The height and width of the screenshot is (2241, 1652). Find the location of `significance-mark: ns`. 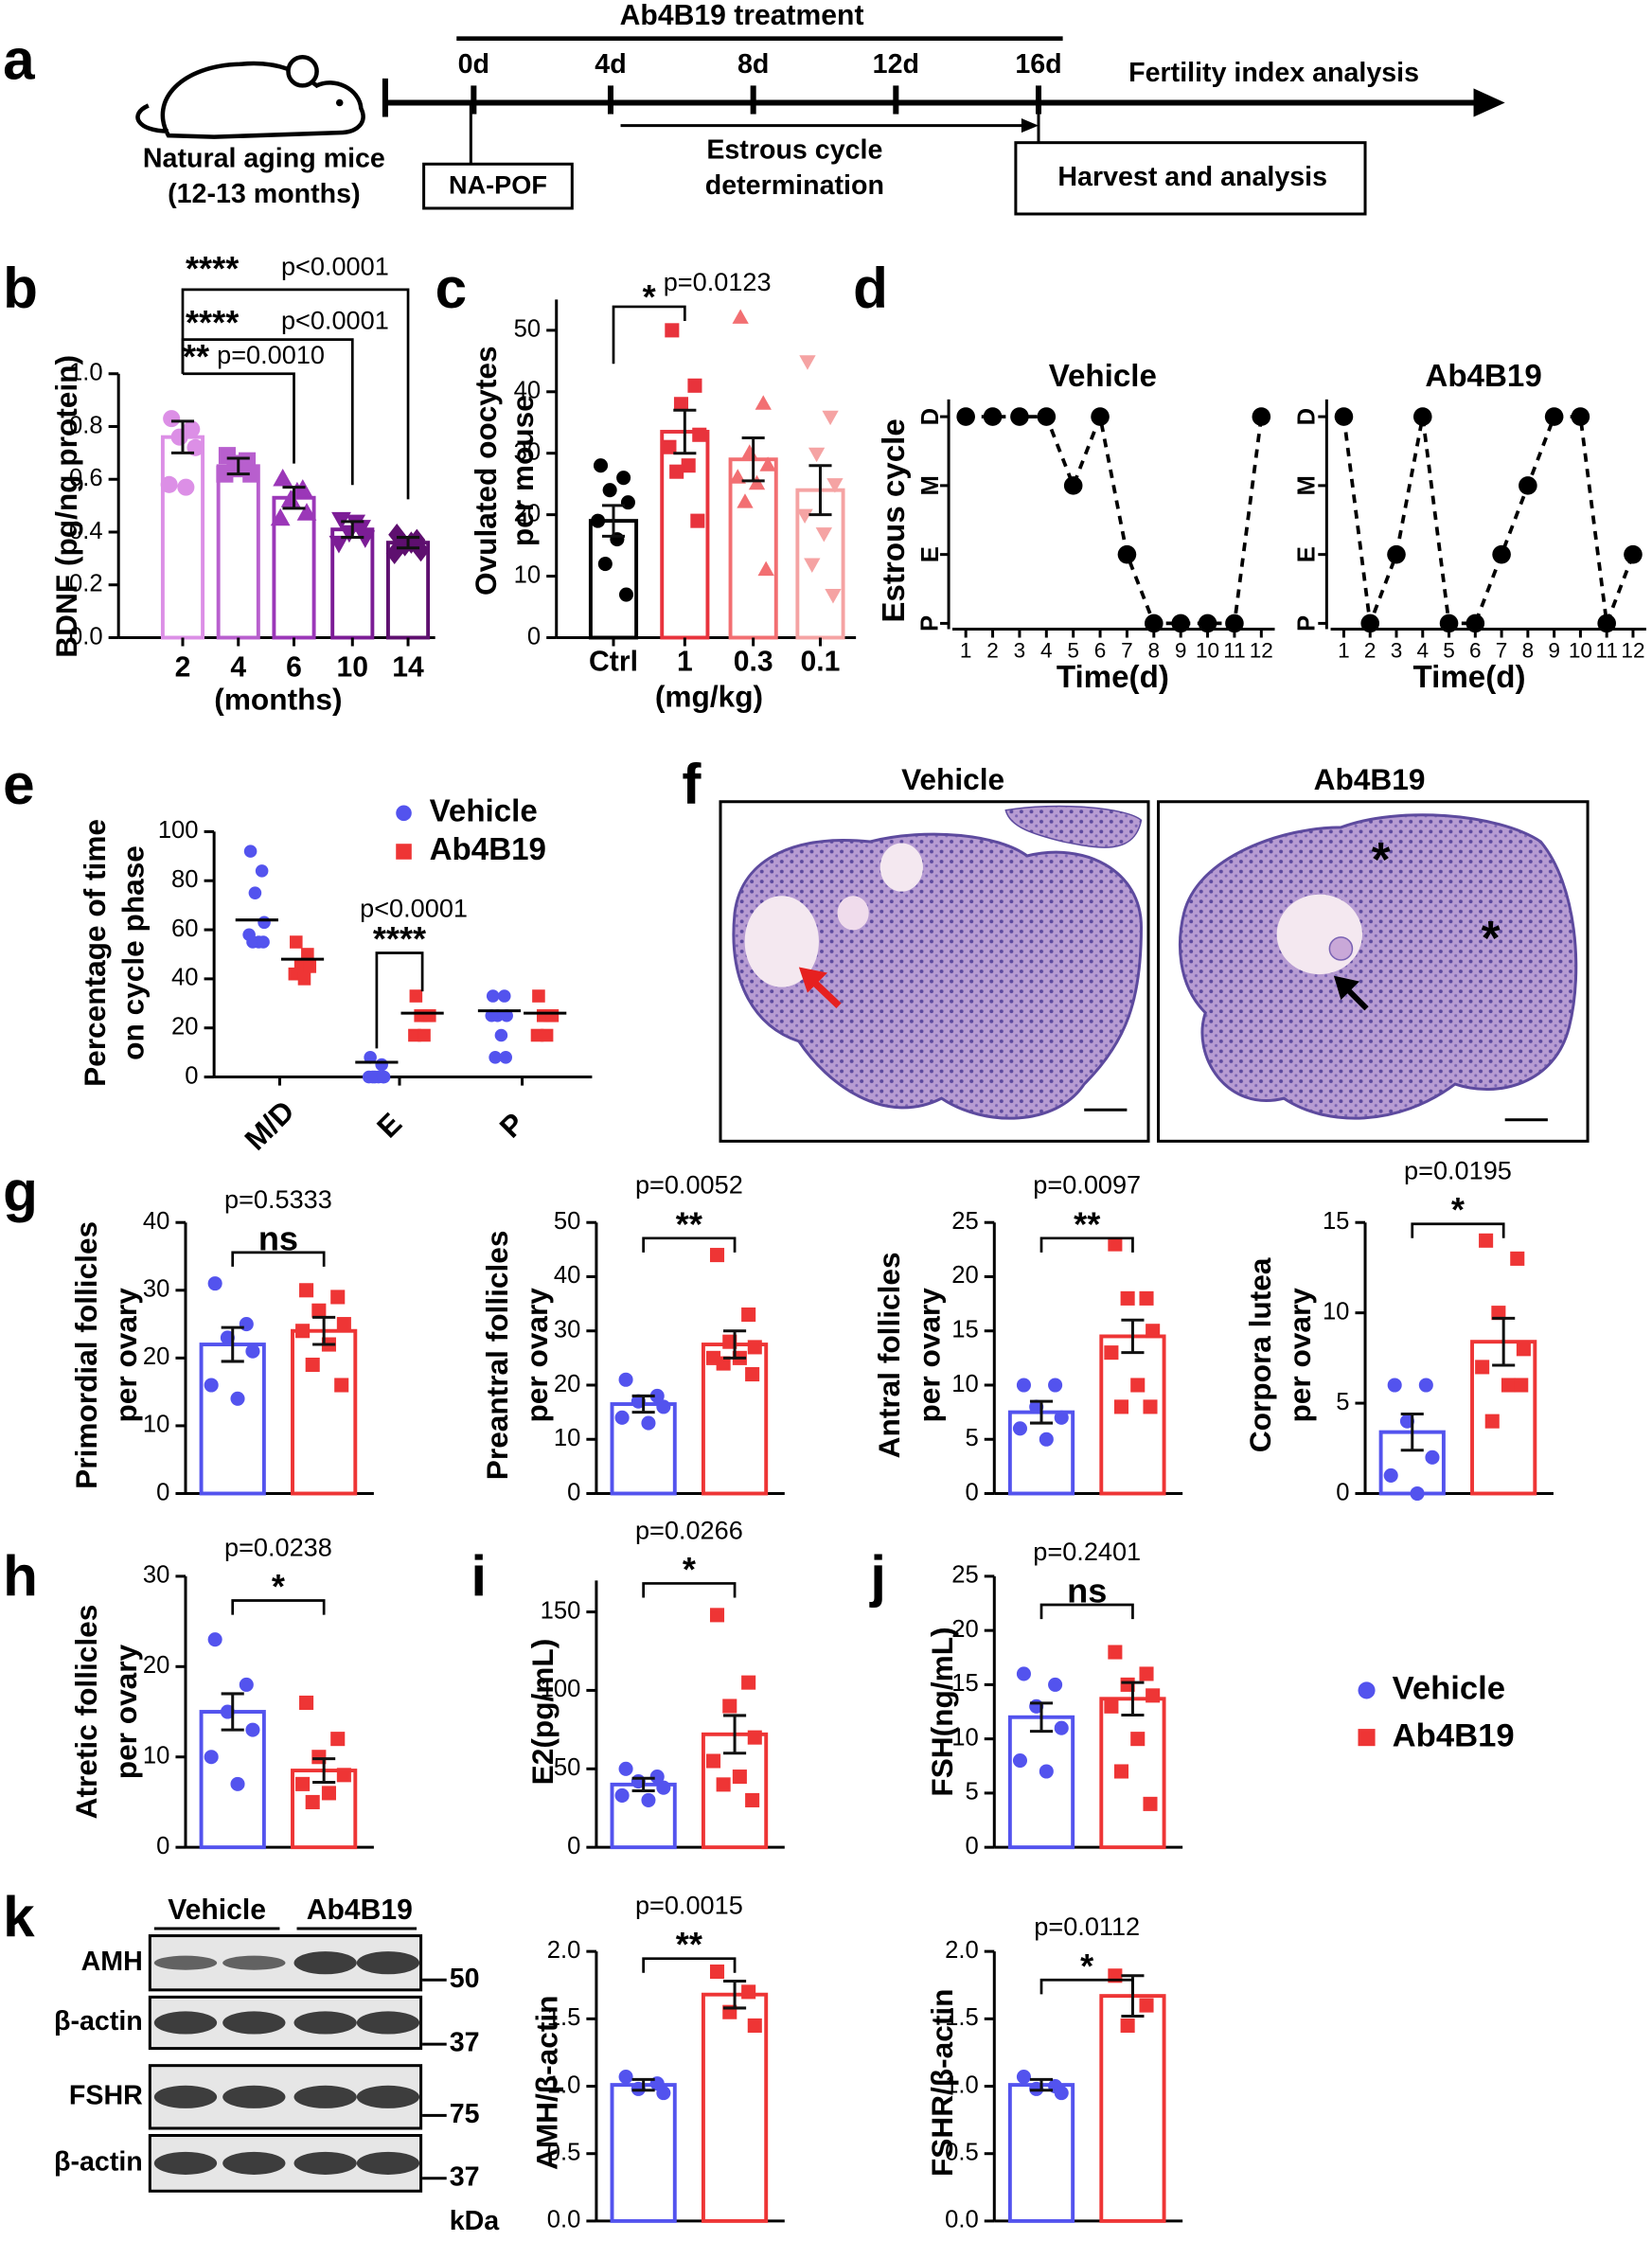

significance-mark: ns is located at coordinates (1087, 1591).